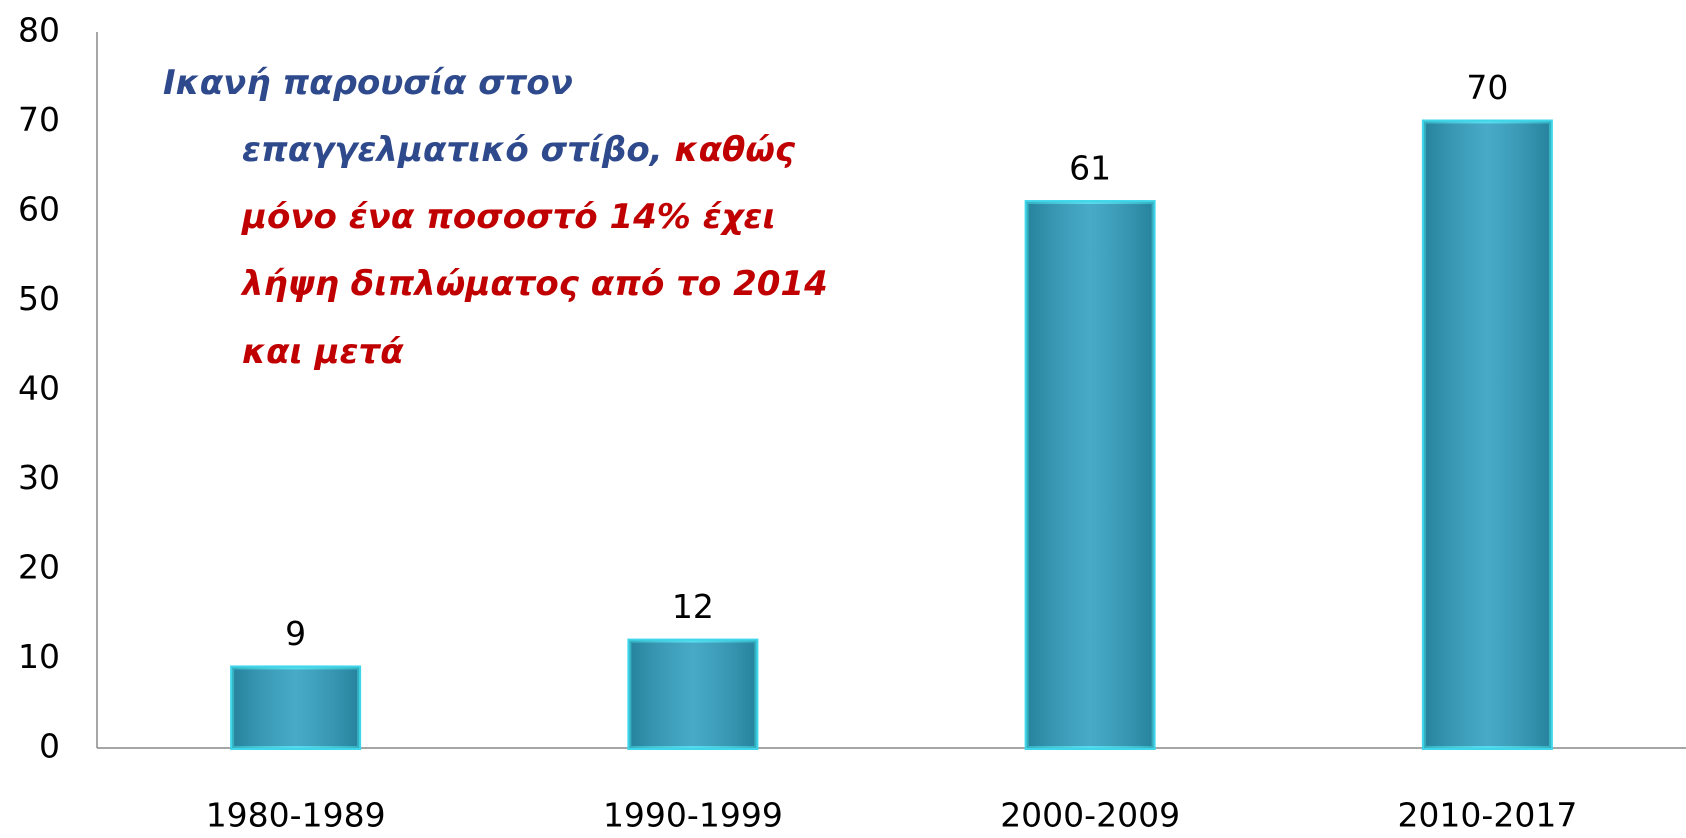  I want to click on y-tick-label: 0, so click(49, 746).